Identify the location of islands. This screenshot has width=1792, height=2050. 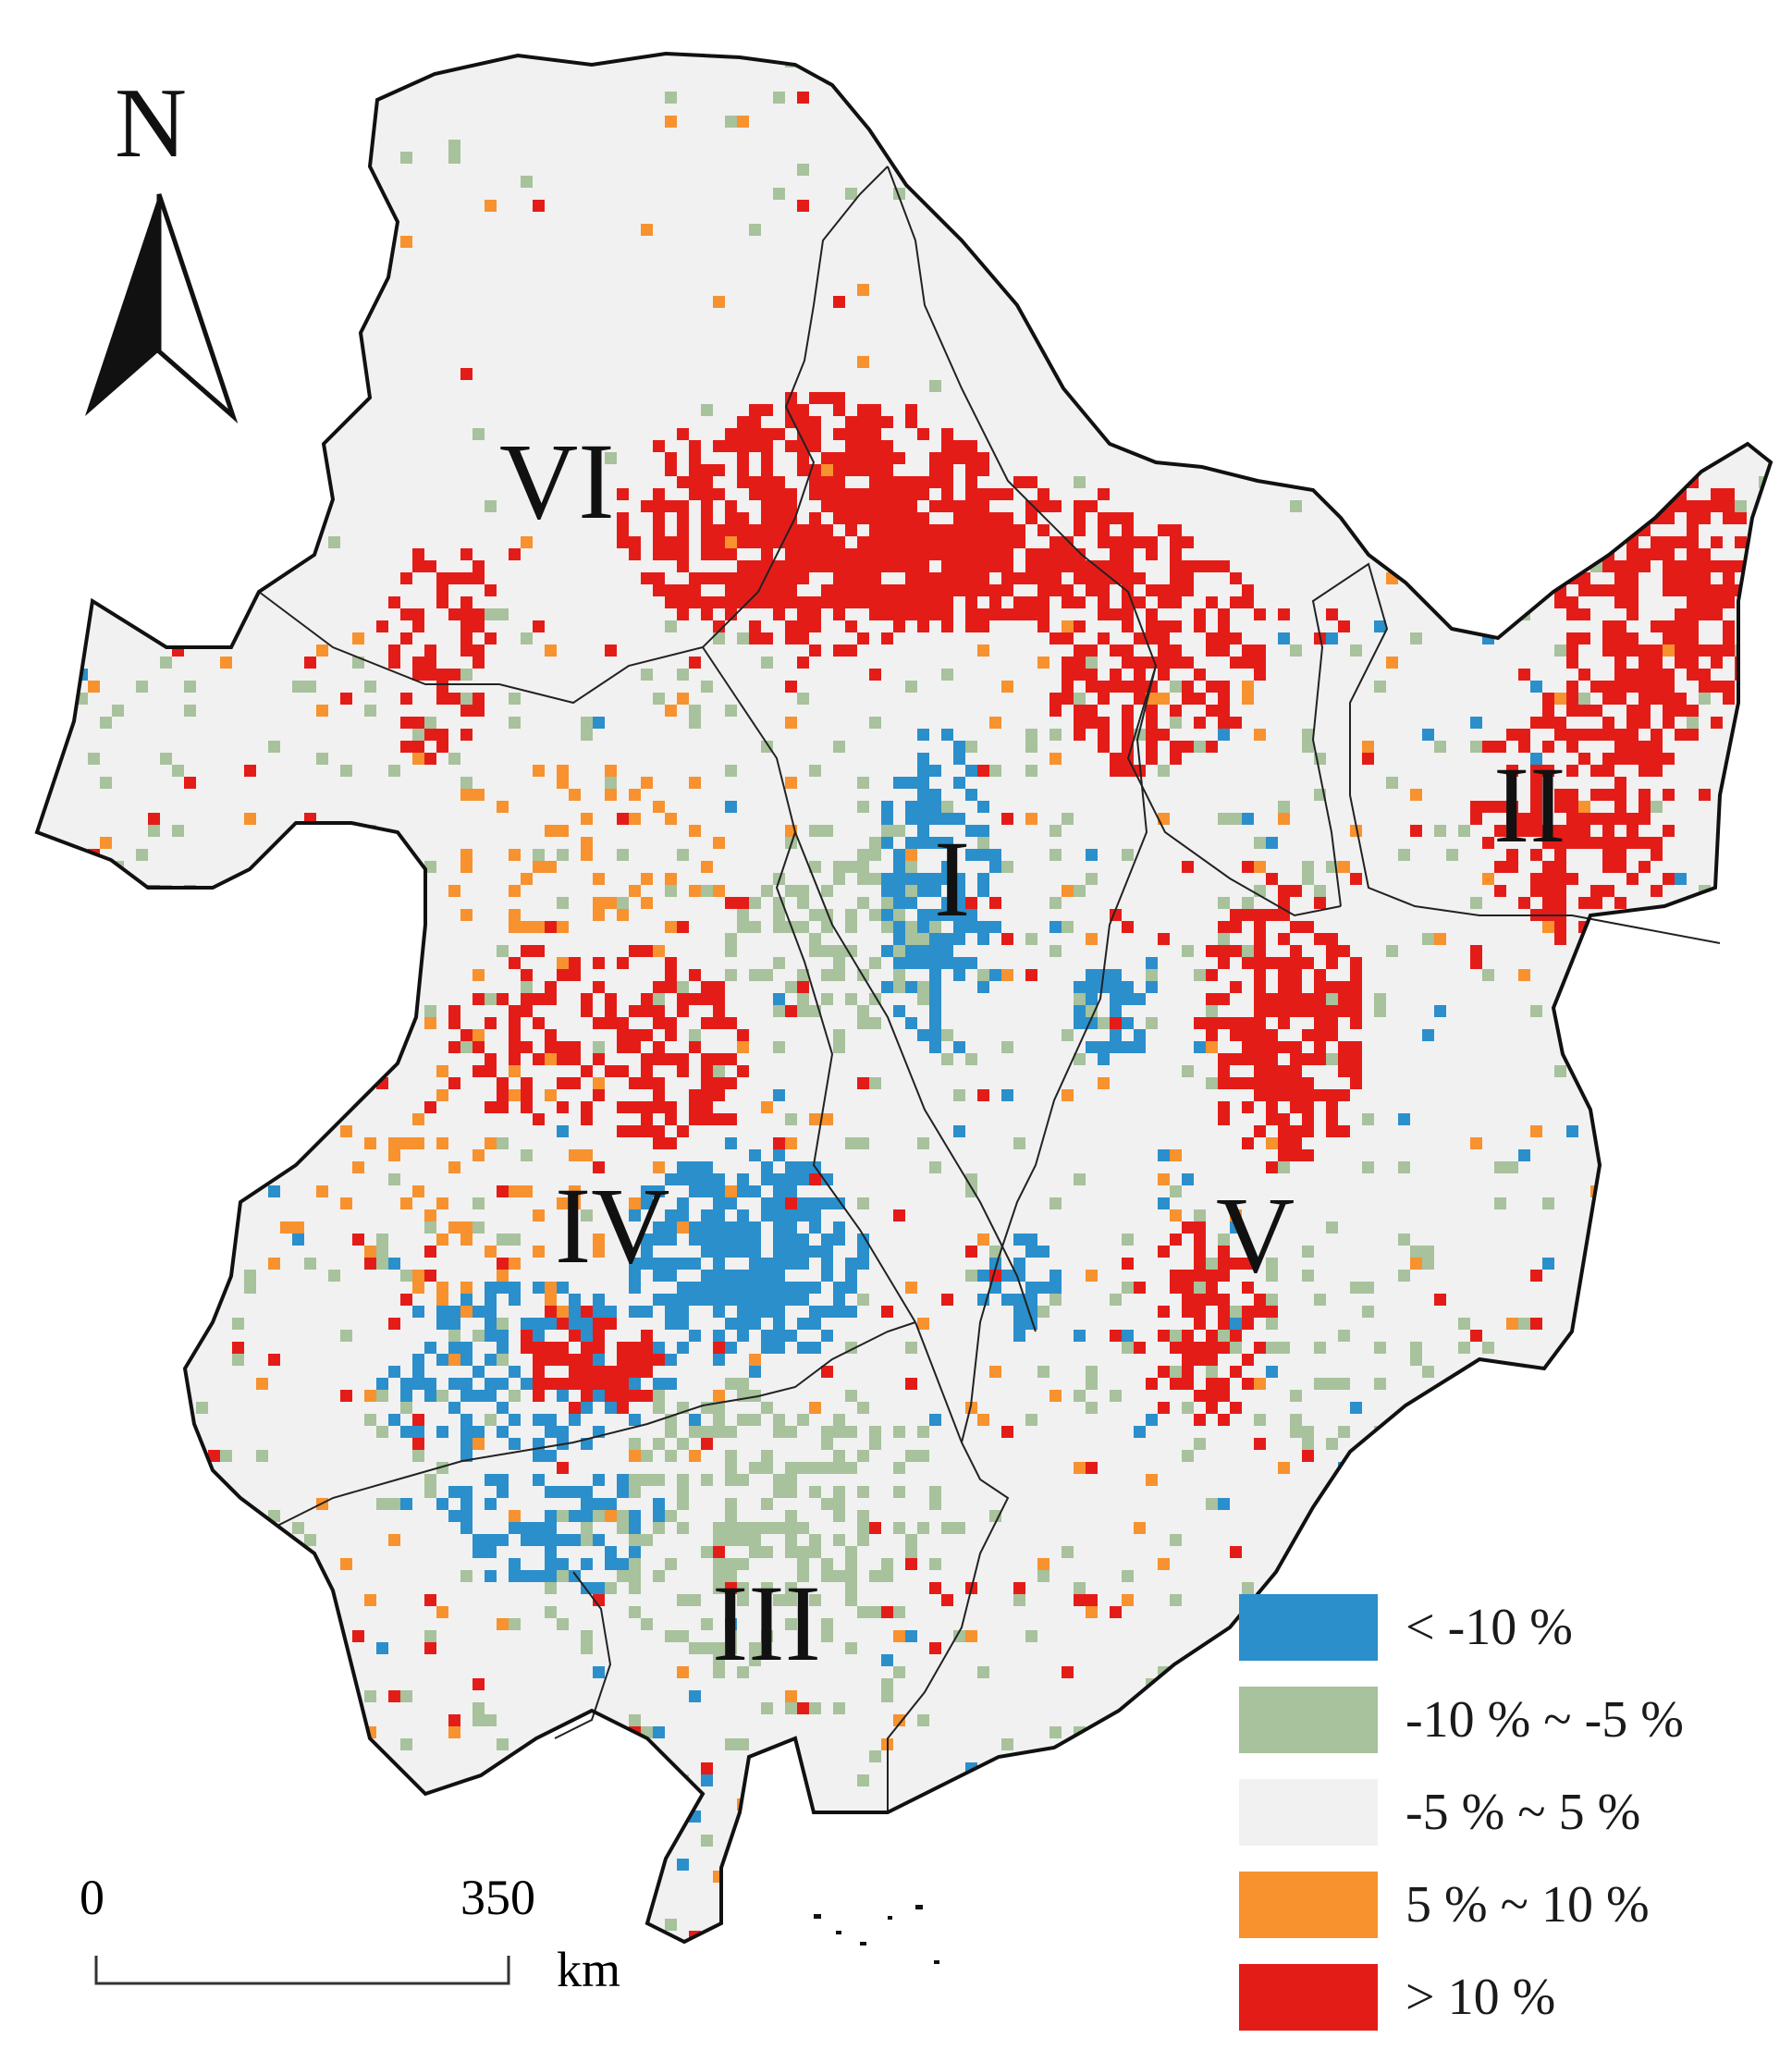
(876, 1934).